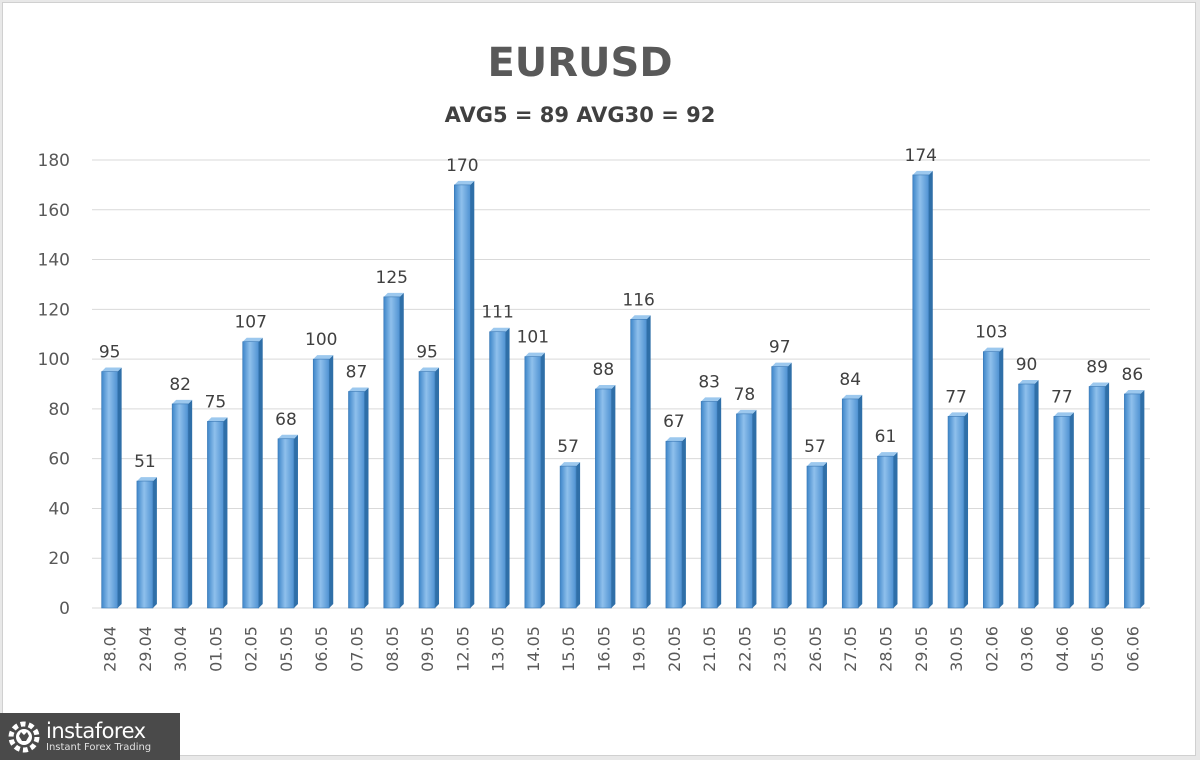 The image size is (1200, 760). Describe the element at coordinates (145, 462) in the screenshot. I see `data-label: 51` at that location.